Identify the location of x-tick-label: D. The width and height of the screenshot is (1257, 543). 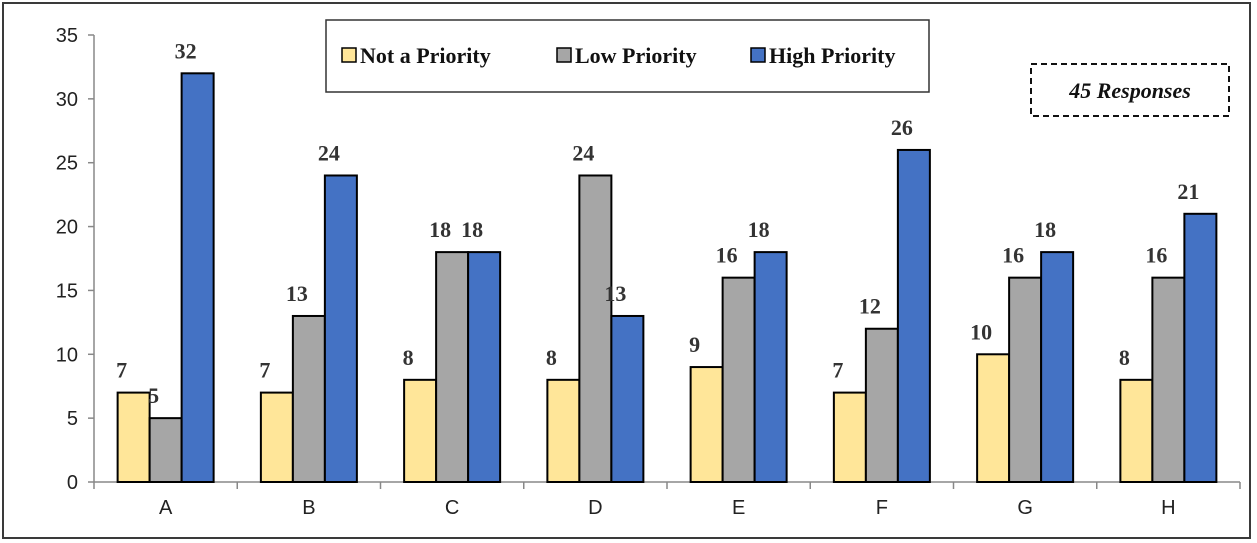
(595, 508).